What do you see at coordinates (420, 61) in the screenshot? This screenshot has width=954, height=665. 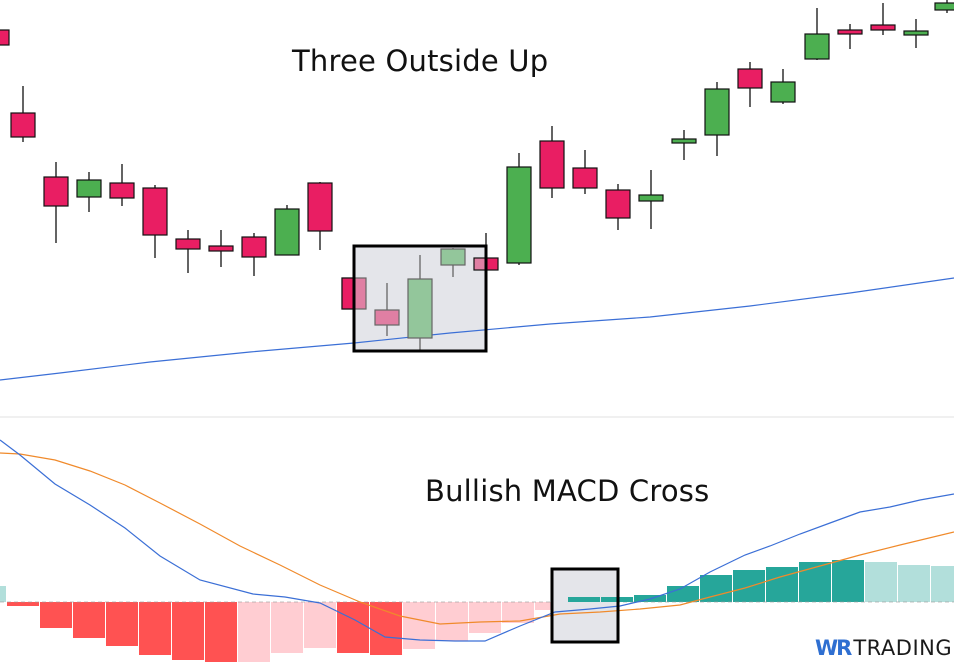 I see `pattern-title: Three Outside Up` at bounding box center [420, 61].